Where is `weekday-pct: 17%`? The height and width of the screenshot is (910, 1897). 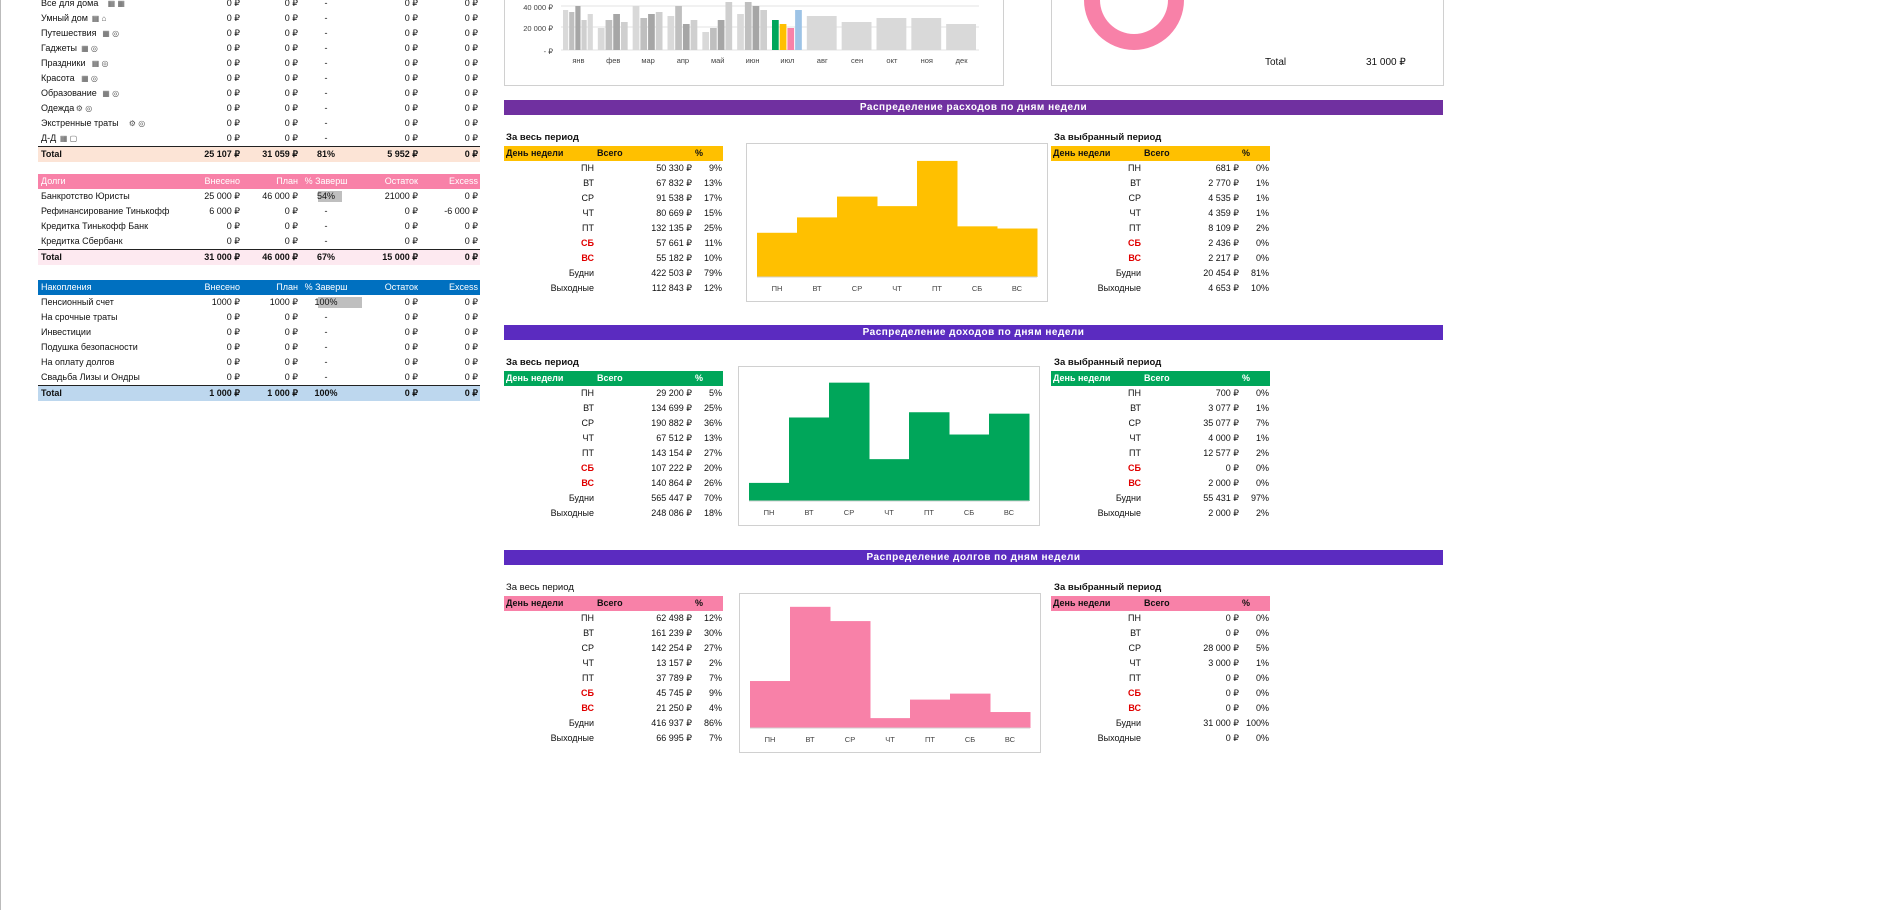
weekday-pct: 17% is located at coordinates (712, 198).